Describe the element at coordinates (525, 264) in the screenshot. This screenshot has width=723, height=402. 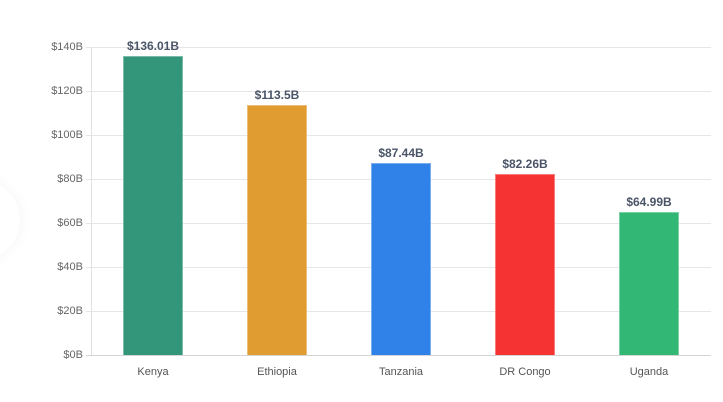
I see `bar-dr-congo` at that location.